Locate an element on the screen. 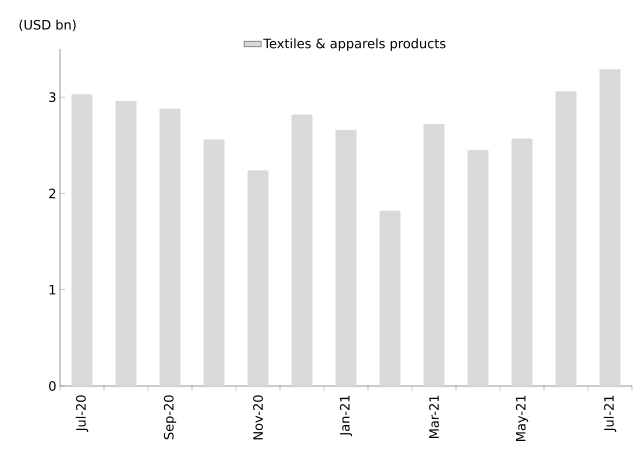  x-tick-label: Sep-20 is located at coordinates (170, 417).